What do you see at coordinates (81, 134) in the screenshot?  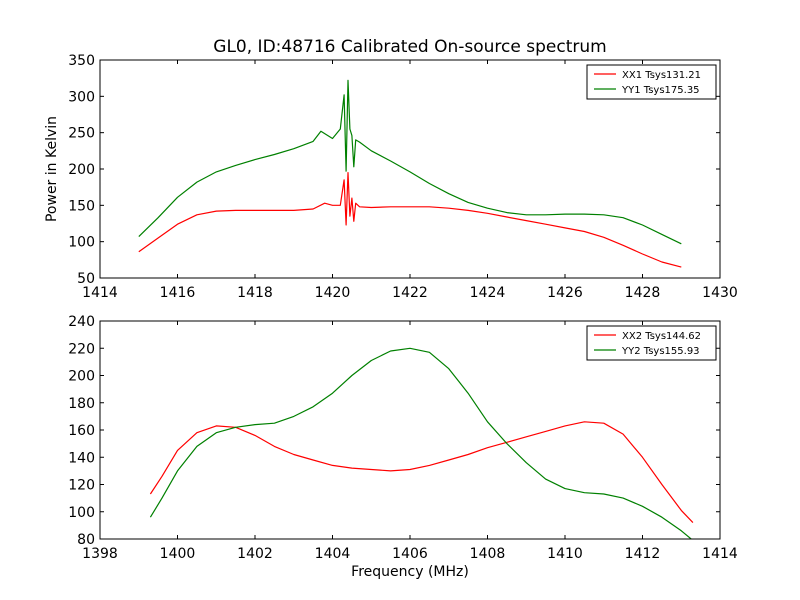 I see `y-tick-label: 250` at bounding box center [81, 134].